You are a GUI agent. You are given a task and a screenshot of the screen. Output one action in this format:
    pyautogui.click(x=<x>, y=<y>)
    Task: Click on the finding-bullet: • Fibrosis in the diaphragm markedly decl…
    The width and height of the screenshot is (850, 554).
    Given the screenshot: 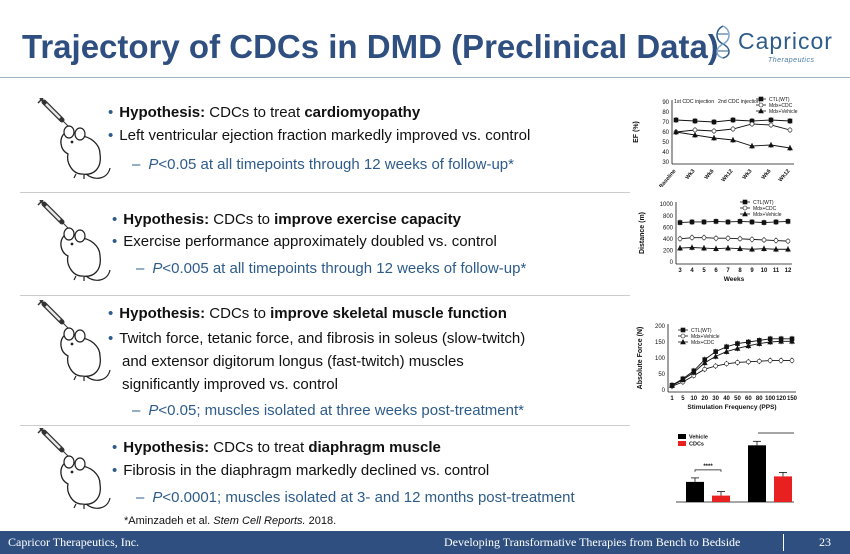 What is the action you would take?
    pyautogui.click(x=301, y=470)
    